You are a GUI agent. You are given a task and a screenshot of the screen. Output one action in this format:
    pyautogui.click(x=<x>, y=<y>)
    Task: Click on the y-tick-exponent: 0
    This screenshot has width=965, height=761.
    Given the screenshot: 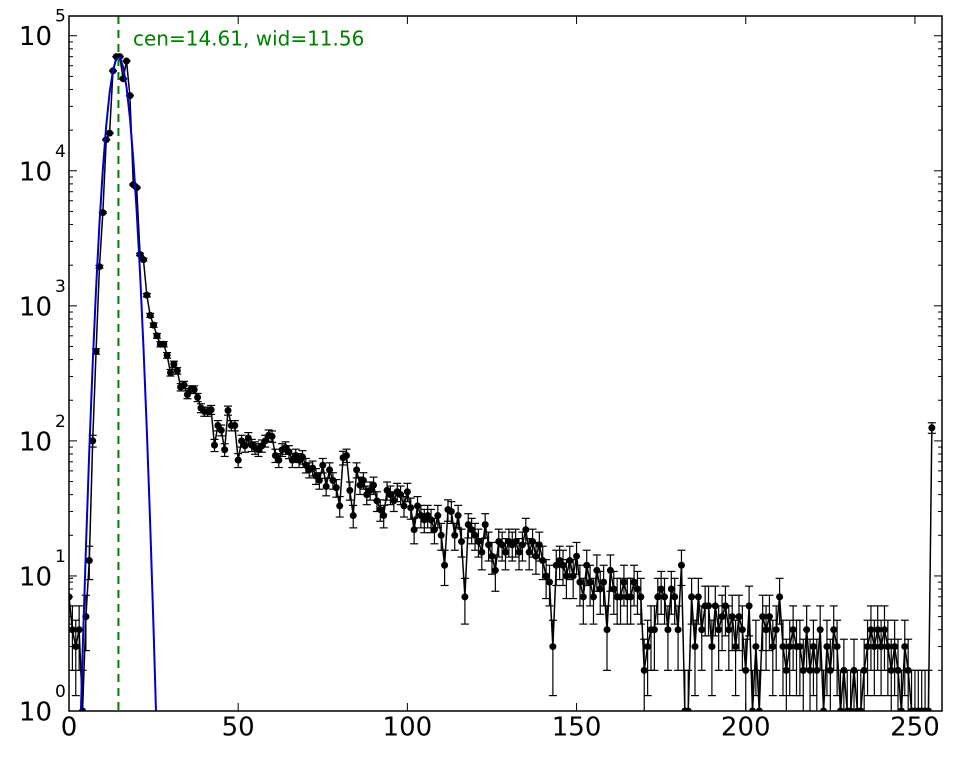 What is the action you would take?
    pyautogui.click(x=60, y=692)
    